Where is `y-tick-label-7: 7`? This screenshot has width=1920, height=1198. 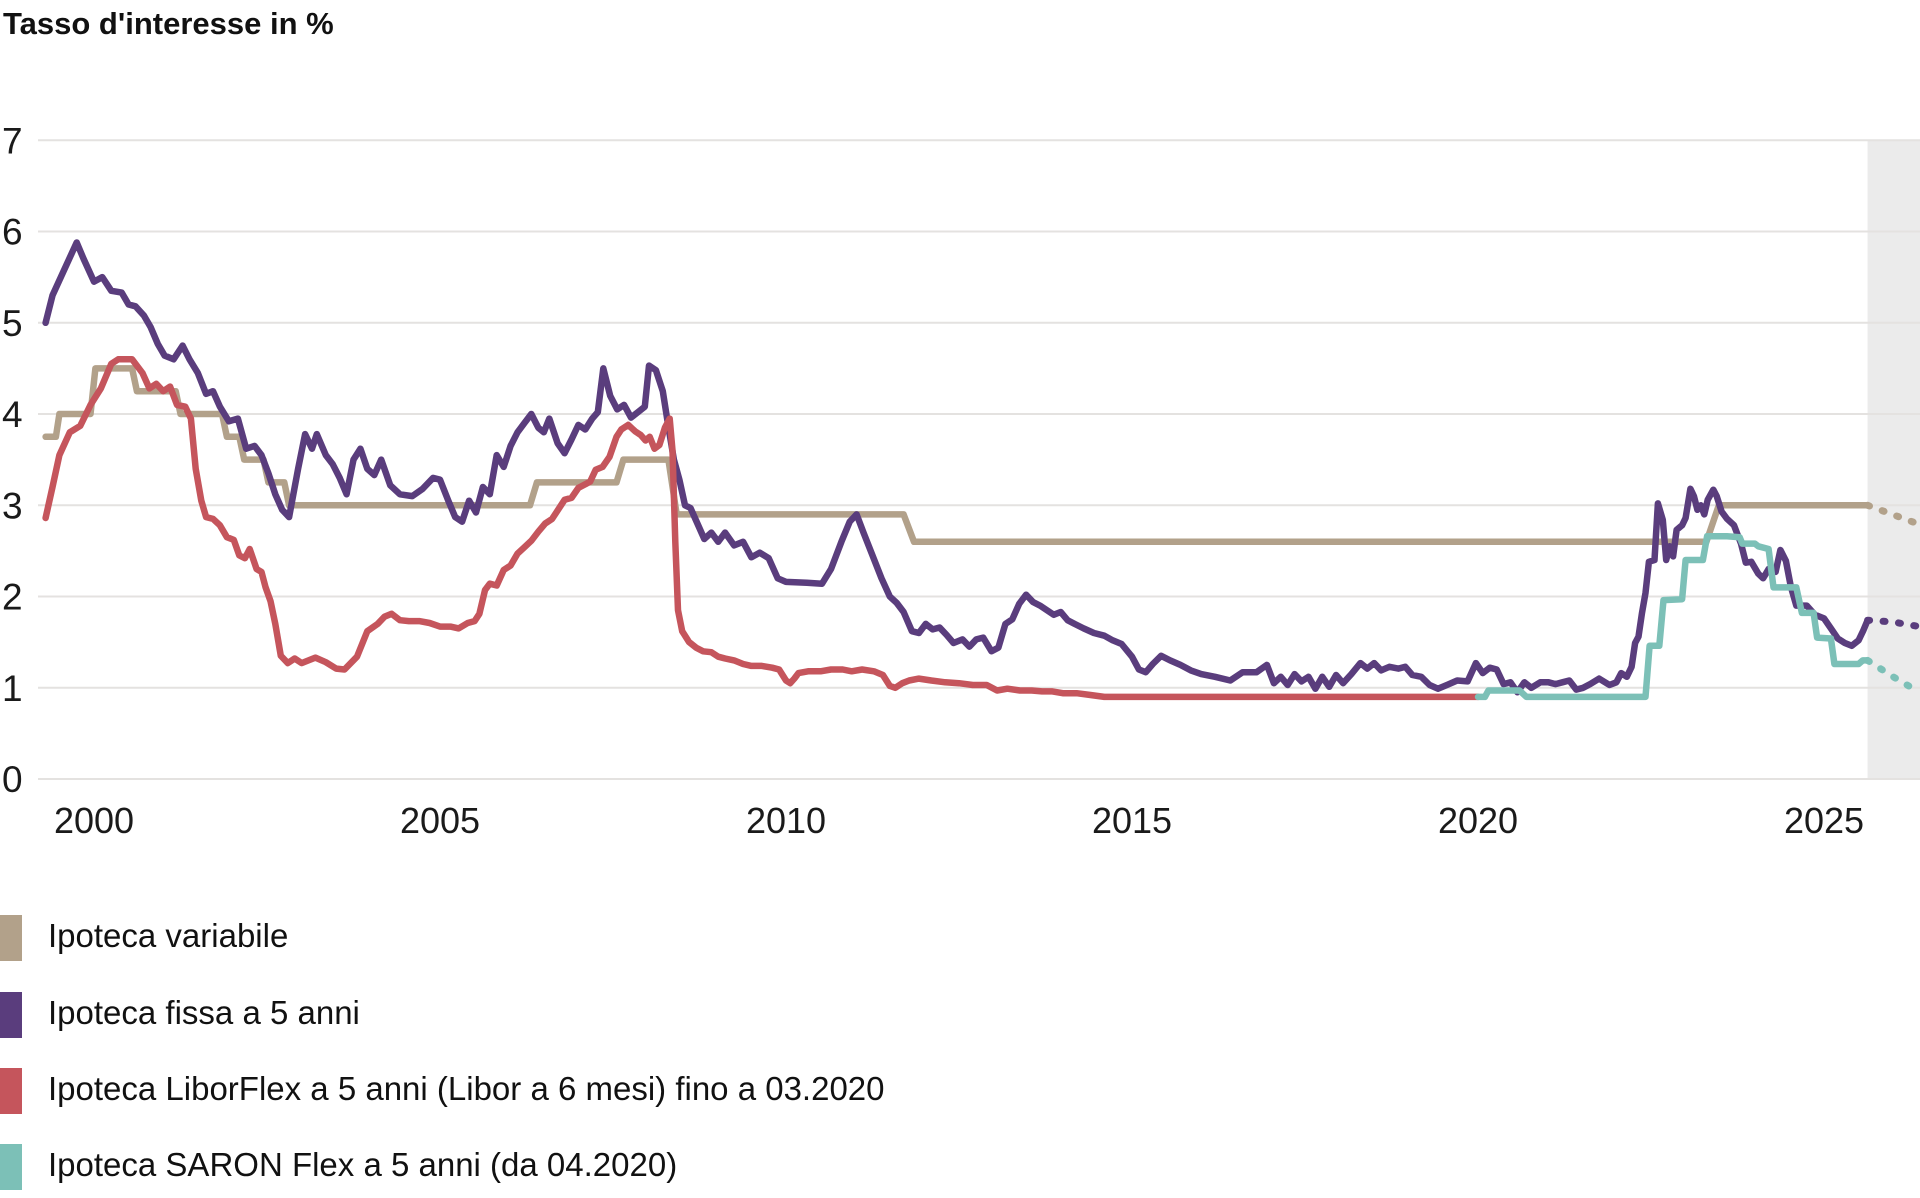 y-tick-label-7: 7 is located at coordinates (12, 140).